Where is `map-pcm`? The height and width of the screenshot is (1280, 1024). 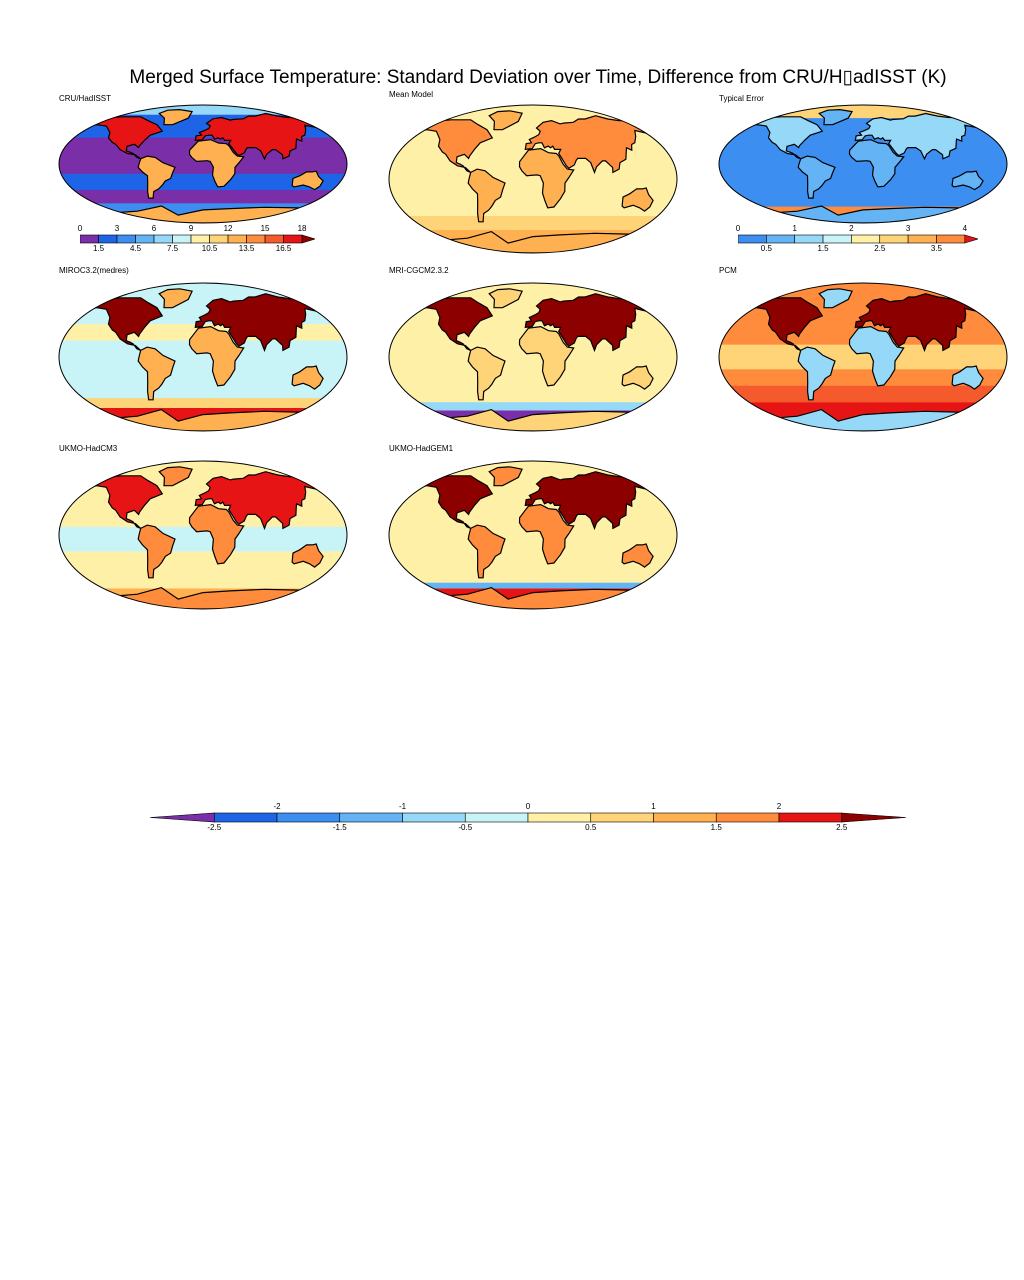 map-pcm is located at coordinates (863, 357).